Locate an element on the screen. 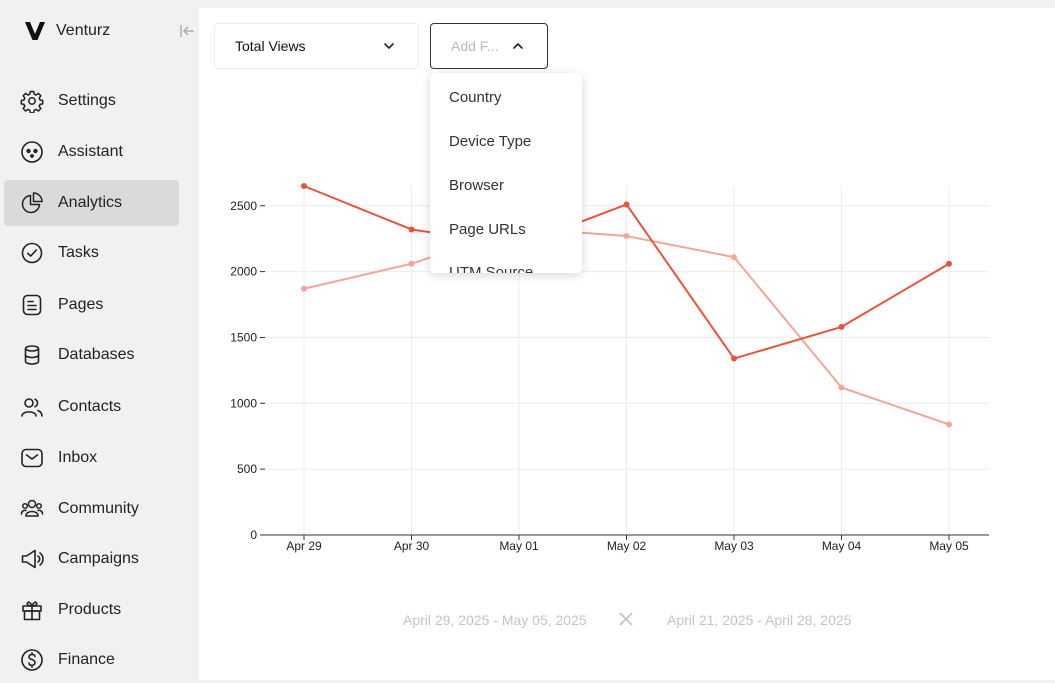 The width and height of the screenshot is (1055, 683). sidebar-item-databases: Databases is located at coordinates (91, 355).